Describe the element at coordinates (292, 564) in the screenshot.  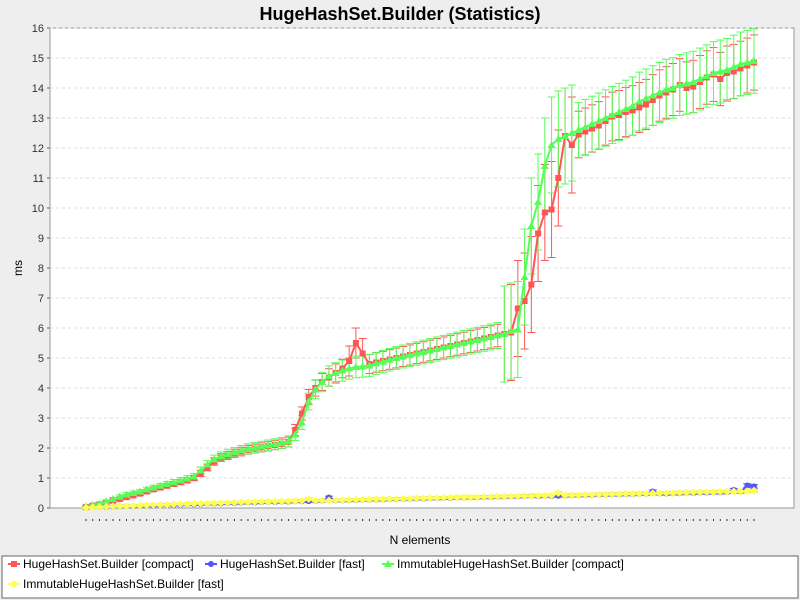
I see `legend-label: HugeHashSet.Builder [fast]` at that location.